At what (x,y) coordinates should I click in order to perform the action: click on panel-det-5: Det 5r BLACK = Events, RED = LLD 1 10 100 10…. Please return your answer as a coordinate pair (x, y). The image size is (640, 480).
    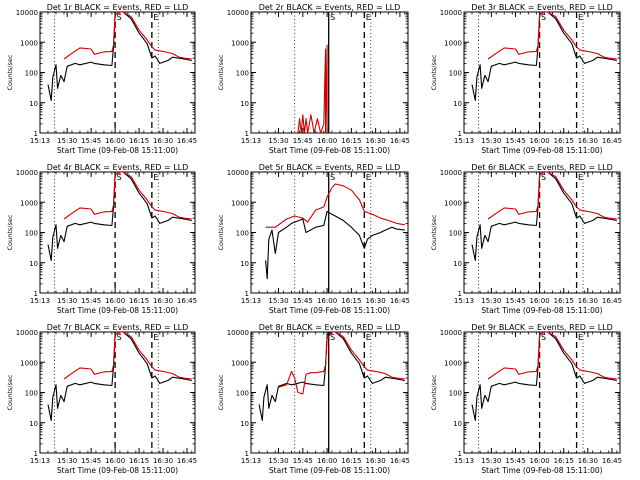
    Looking at the image, I should click on (313, 239).